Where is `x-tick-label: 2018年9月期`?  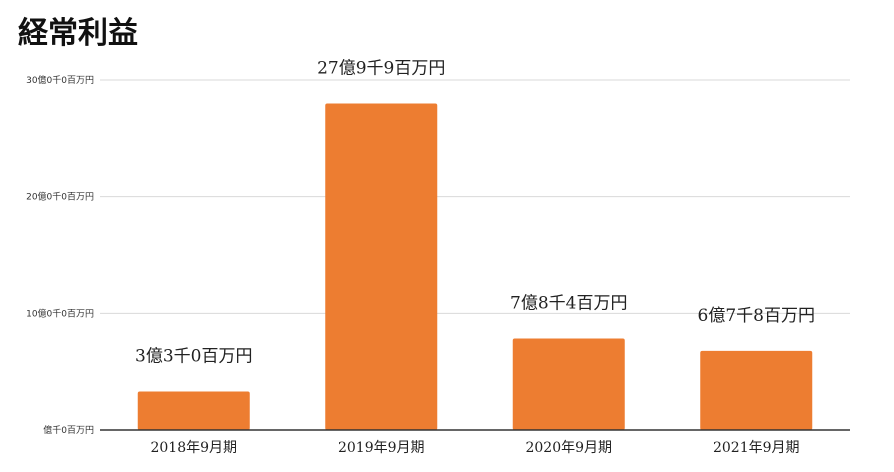
x-tick-label: 2018年9月期 is located at coordinates (193, 448).